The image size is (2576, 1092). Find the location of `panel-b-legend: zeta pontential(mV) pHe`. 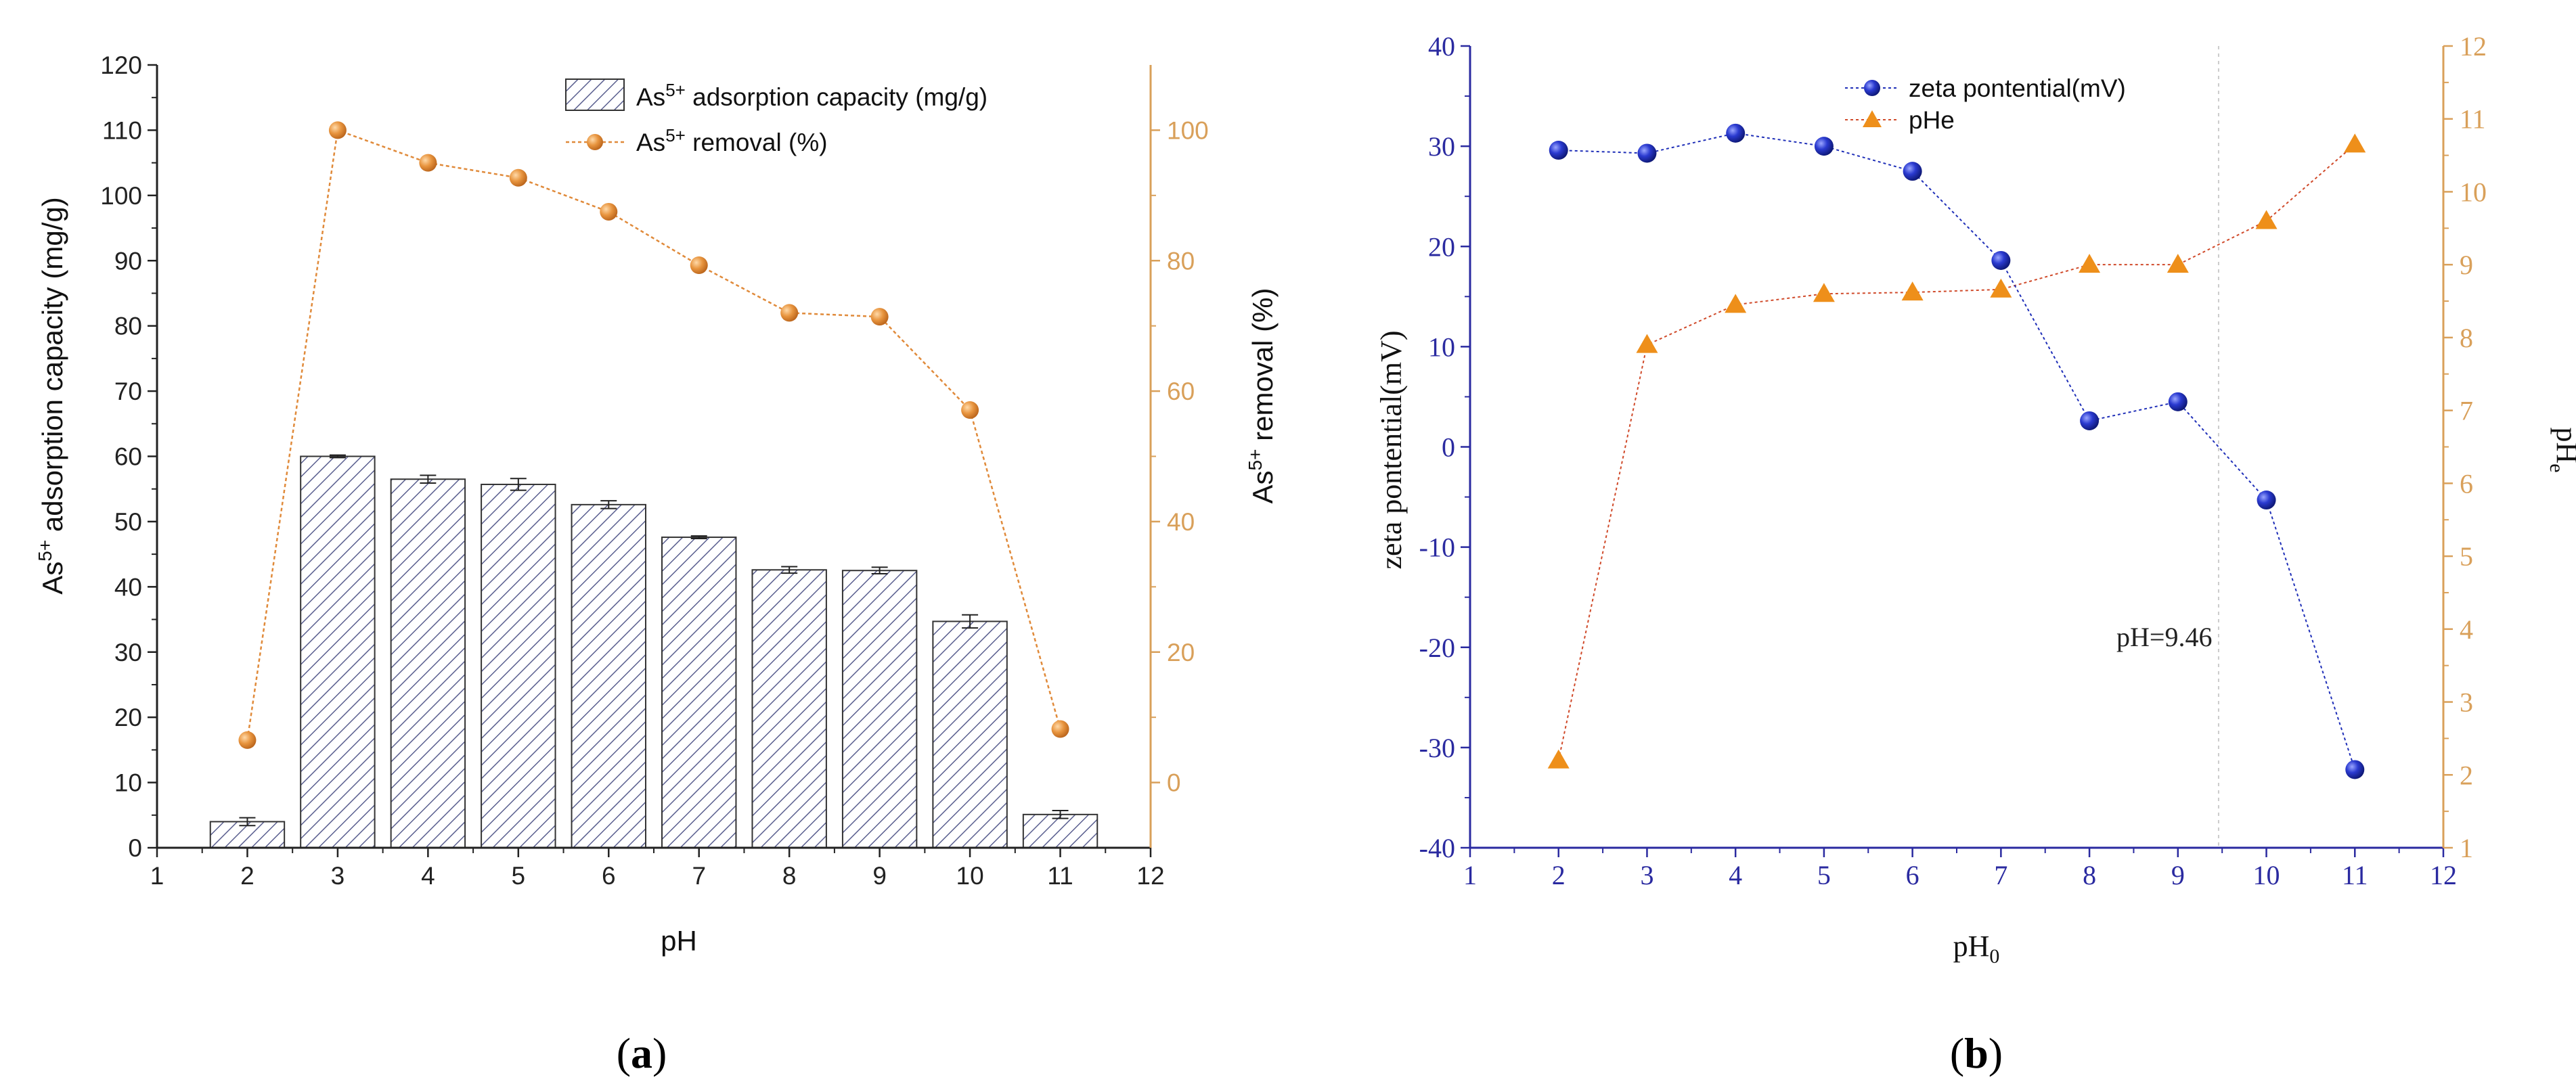

panel-b-legend: zeta pontential(mV) pHe is located at coordinates (1985, 104).